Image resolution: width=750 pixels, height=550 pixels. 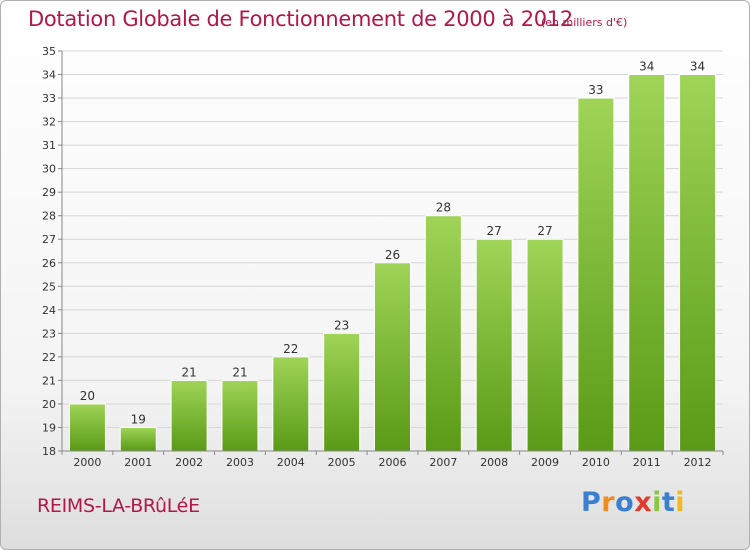 I want to click on value-label-2011: 34, so click(x=646, y=67).